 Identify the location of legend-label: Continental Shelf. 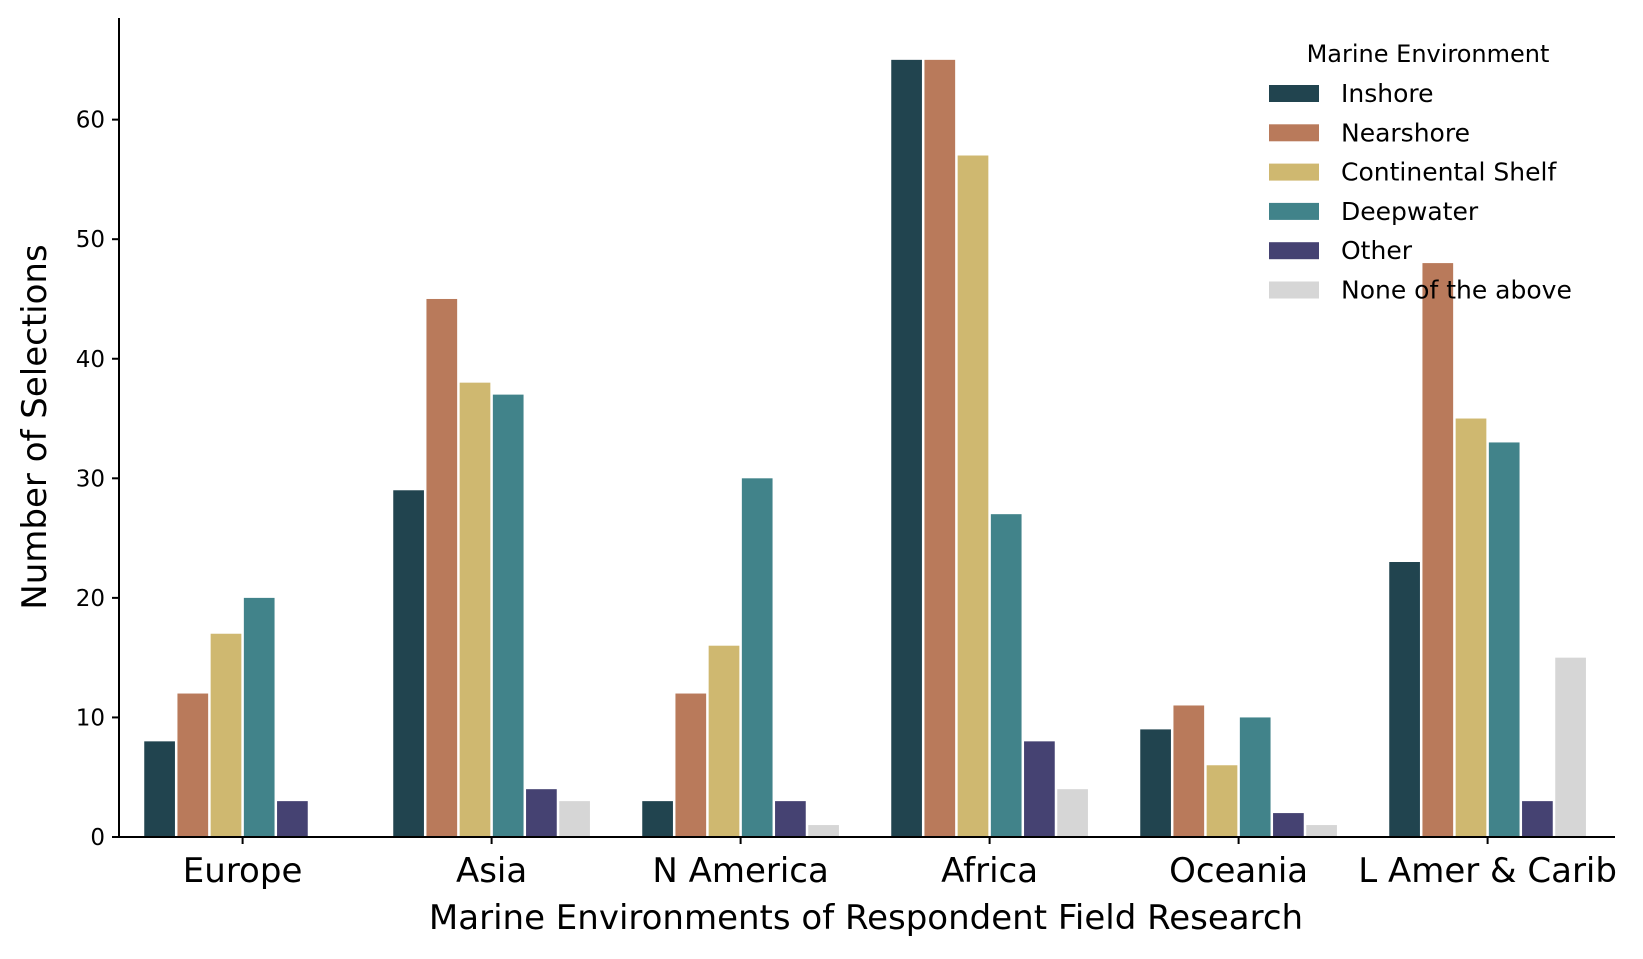
(1449, 172).